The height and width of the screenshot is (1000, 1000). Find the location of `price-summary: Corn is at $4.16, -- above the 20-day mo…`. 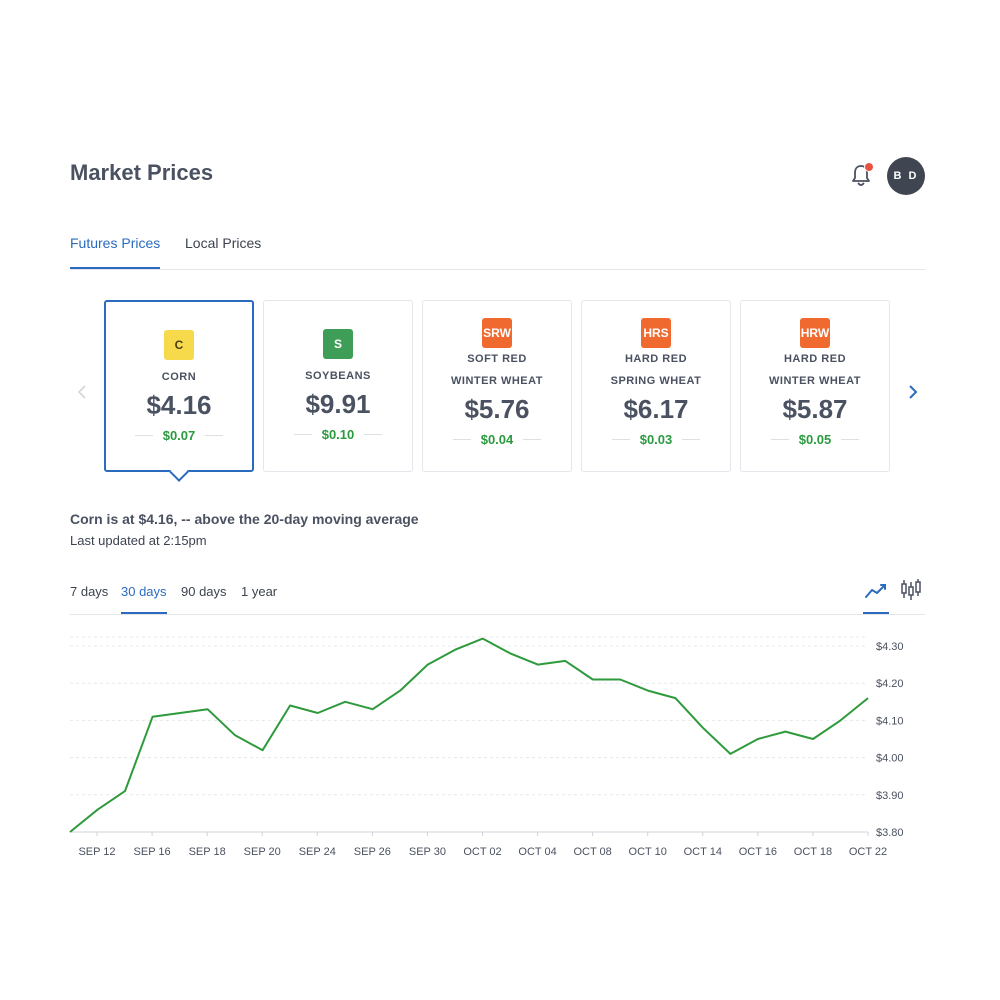

price-summary: Corn is at $4.16, -- above the 20-day mo… is located at coordinates (244, 519).